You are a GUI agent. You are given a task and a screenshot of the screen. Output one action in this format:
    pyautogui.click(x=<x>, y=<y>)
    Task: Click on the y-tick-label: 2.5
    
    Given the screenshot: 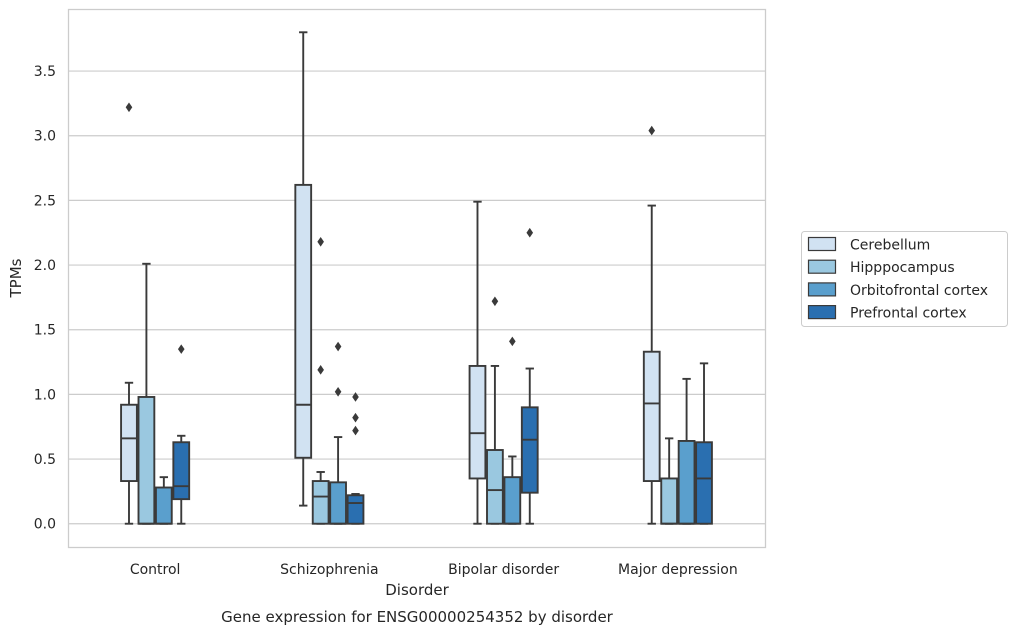 What is the action you would take?
    pyautogui.click(x=45, y=201)
    